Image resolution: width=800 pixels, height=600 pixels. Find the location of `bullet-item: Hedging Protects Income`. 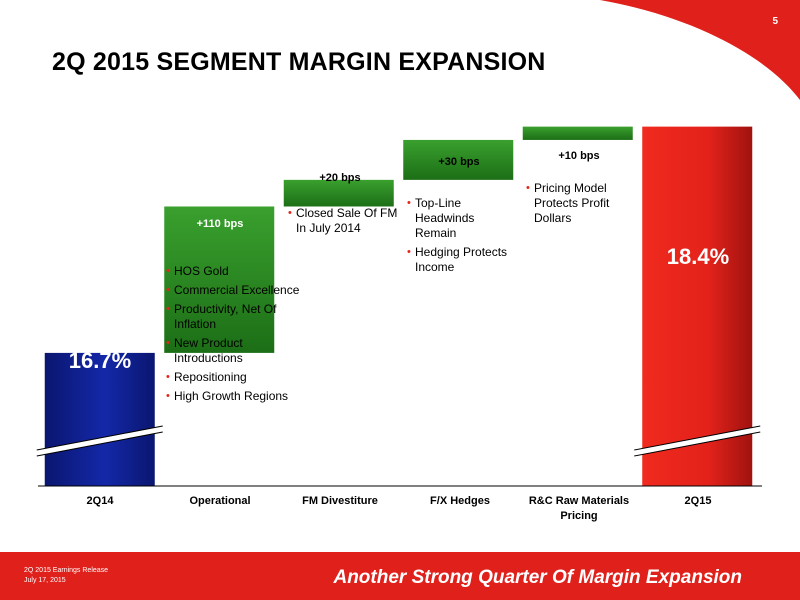

bullet-item: Hedging Protects Income is located at coordinates (463, 260).